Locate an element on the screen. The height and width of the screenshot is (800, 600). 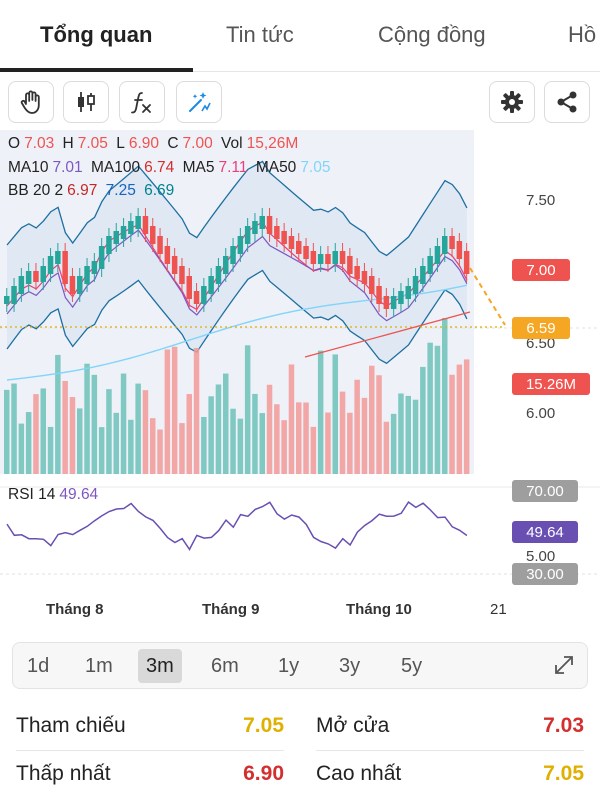
month-label-oct: Tháng 10 is located at coordinates (379, 609).